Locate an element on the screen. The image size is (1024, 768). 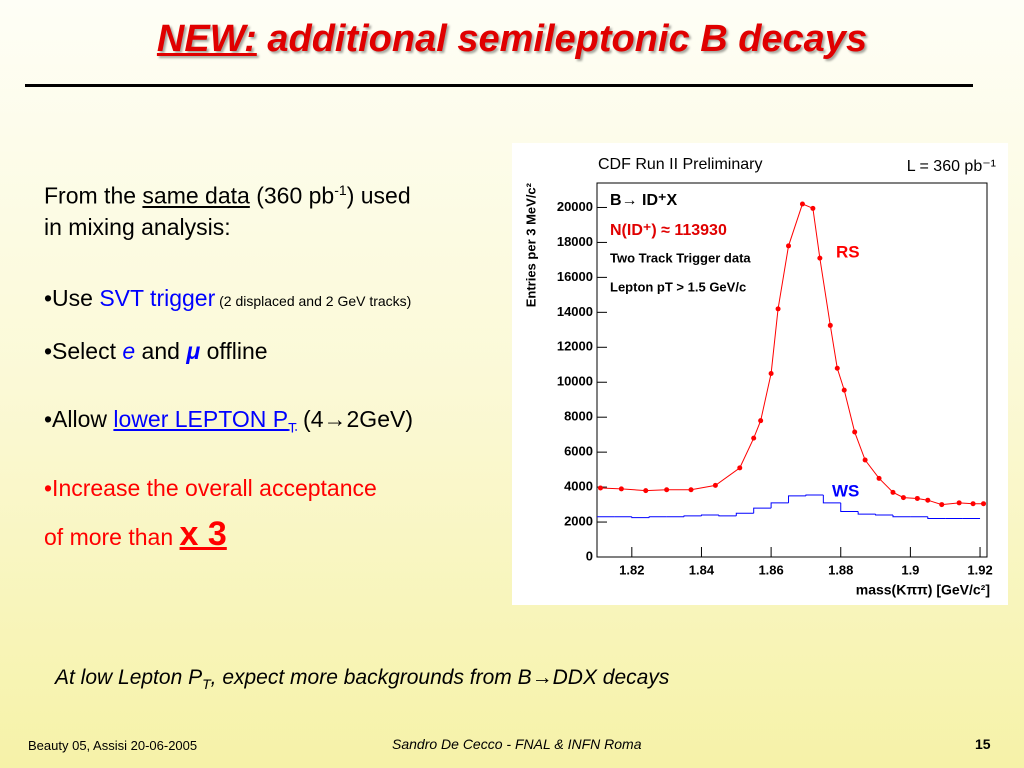
y-axis-label: Entries per 3 MeV/c² is located at coordinates (530, 244).